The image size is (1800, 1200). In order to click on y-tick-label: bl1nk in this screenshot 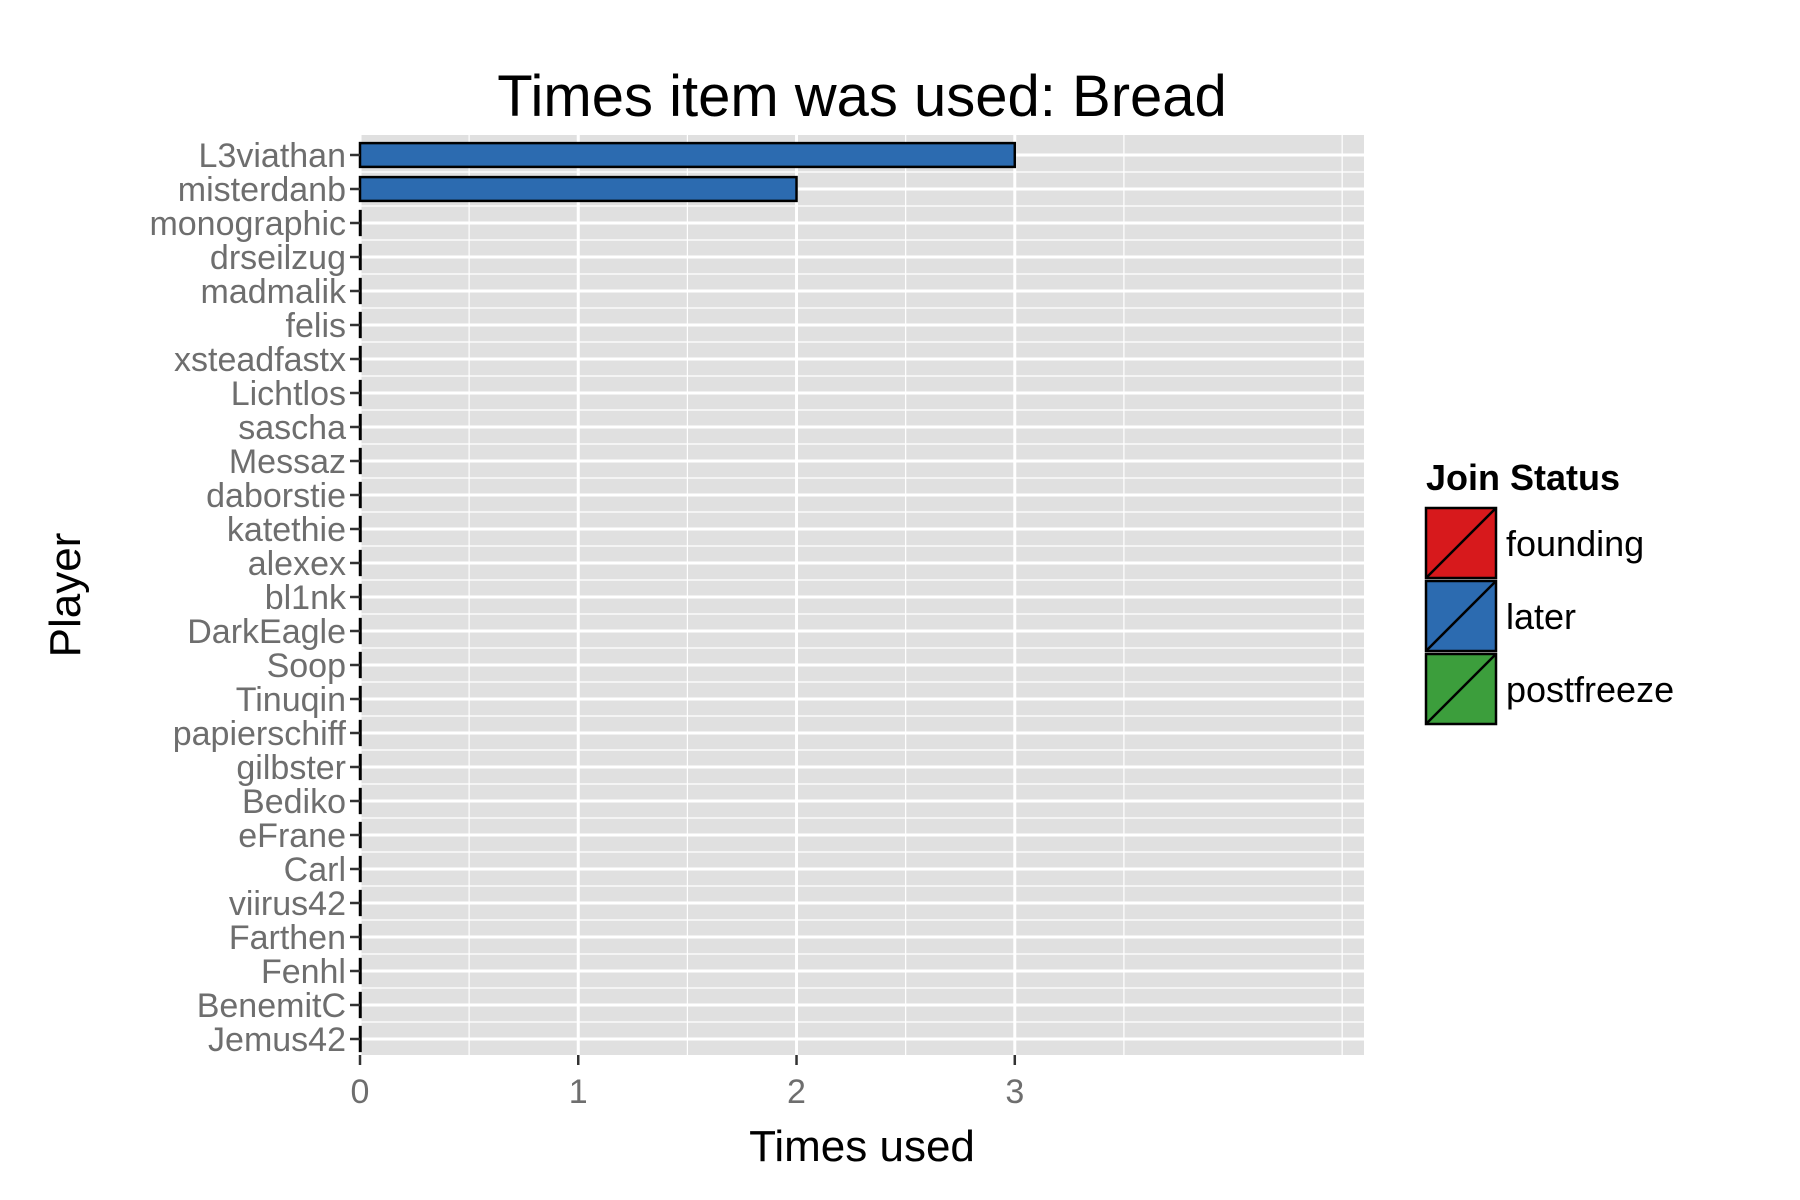, I will do `click(306, 598)`.